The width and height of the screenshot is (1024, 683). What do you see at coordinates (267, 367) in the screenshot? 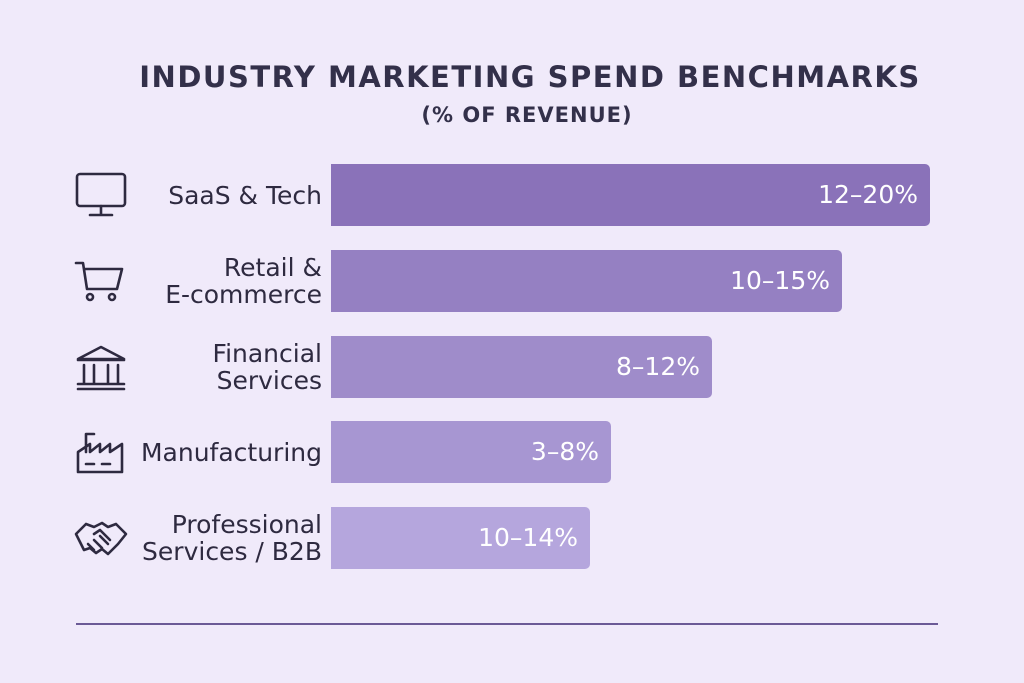
I see `category-label: Financial Services` at bounding box center [267, 367].